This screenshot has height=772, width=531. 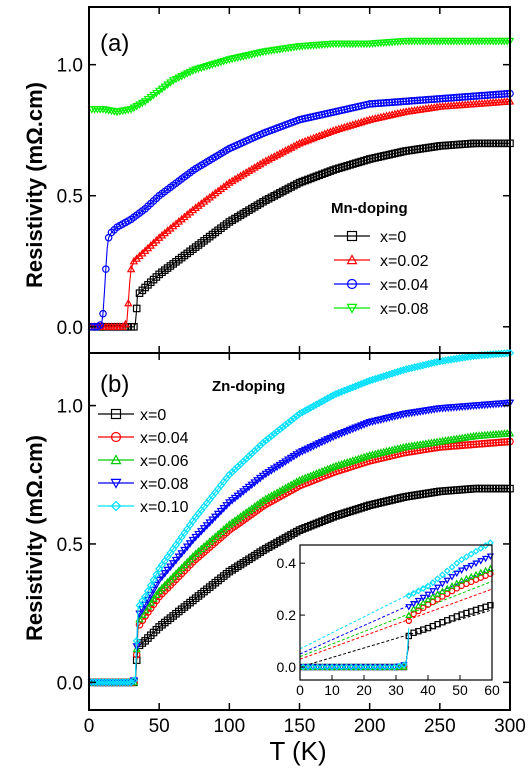 What do you see at coordinates (428, 690) in the screenshot?
I see `inset-x-tick-label: 40` at bounding box center [428, 690].